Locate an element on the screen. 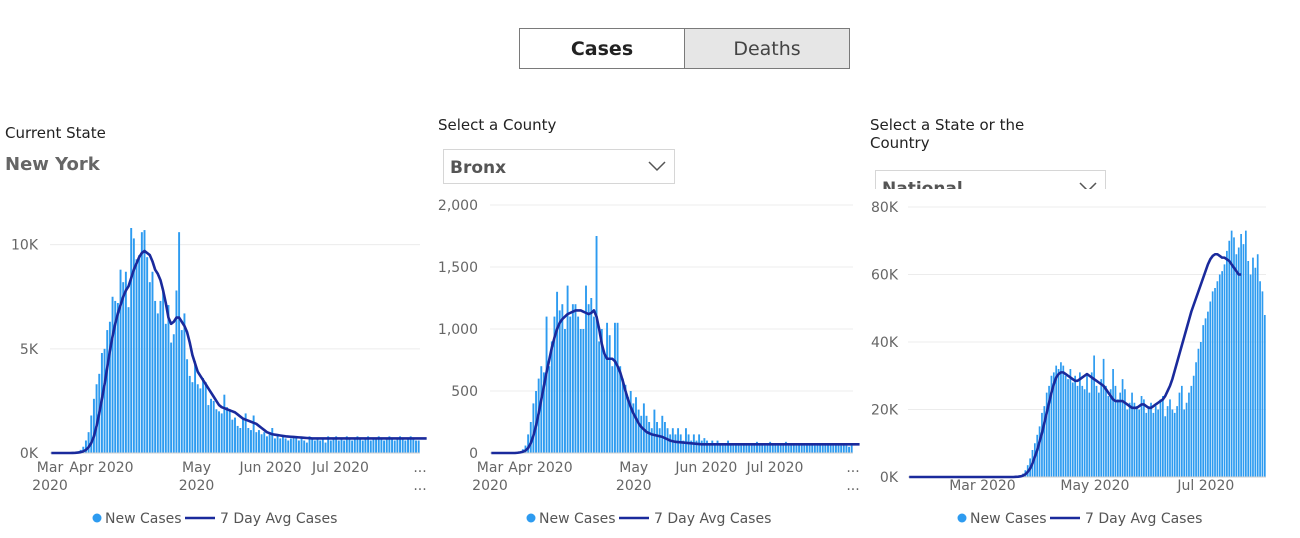 The image size is (1300, 538). new-cases-legend-dot is located at coordinates (97, 518).